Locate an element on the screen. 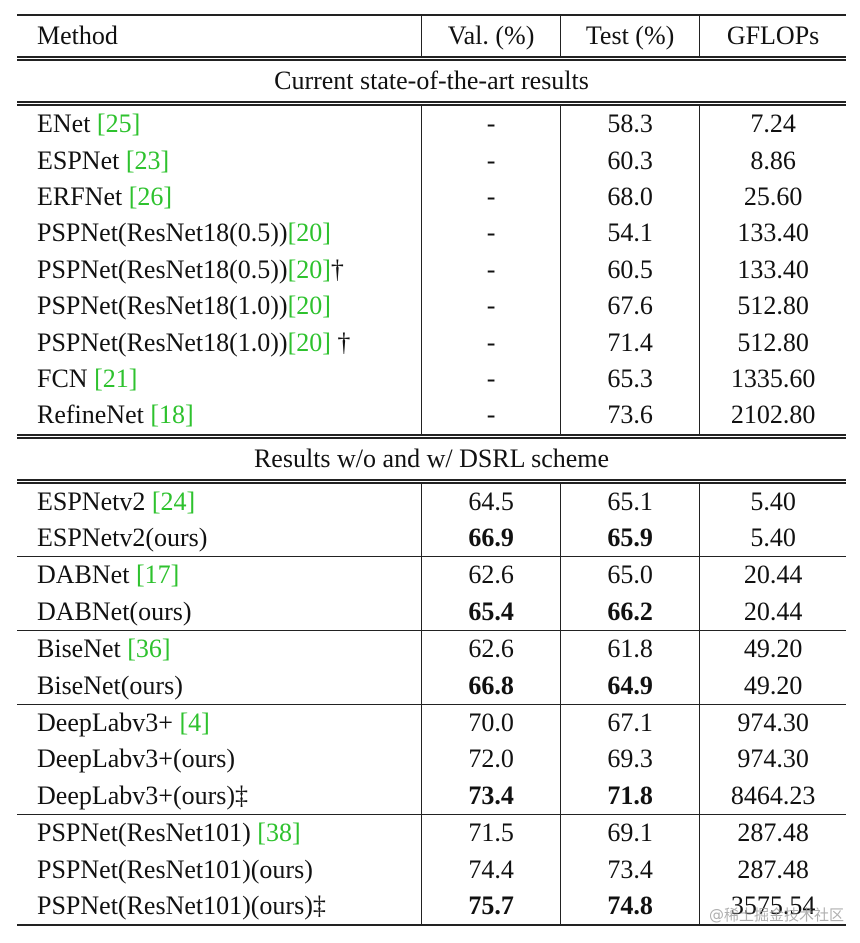 The image size is (860, 943). citation-link: [24] is located at coordinates (173, 501).